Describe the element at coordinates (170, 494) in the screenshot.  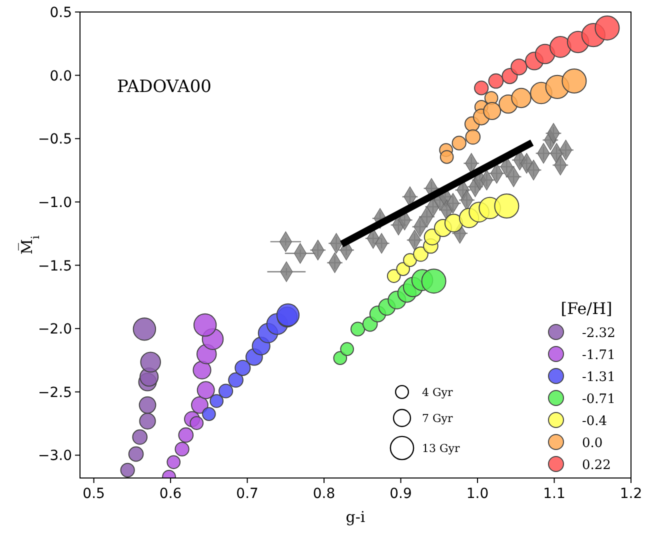
I see `x-tick-label: 0.6` at that location.